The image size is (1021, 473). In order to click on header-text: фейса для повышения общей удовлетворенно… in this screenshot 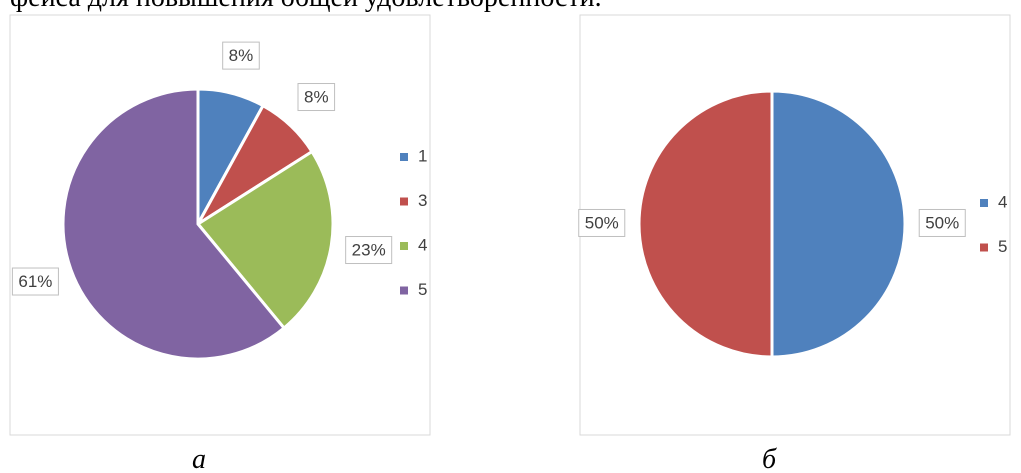, I will do `click(306, 6)`.